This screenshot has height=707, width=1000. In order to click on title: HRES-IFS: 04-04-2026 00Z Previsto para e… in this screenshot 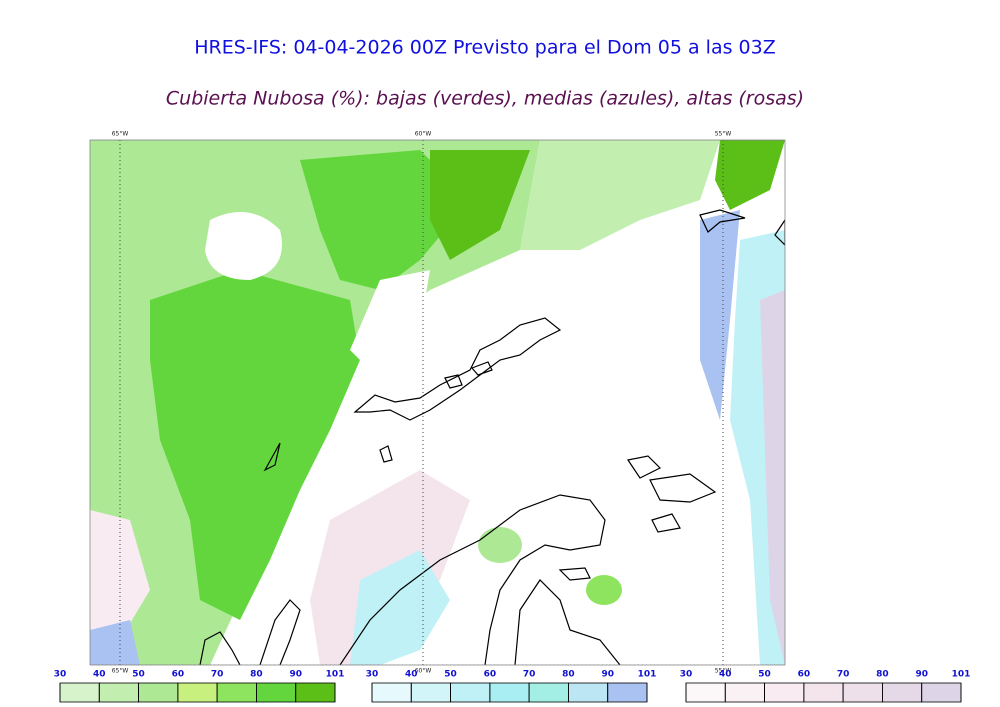, I will do `click(485, 48)`.